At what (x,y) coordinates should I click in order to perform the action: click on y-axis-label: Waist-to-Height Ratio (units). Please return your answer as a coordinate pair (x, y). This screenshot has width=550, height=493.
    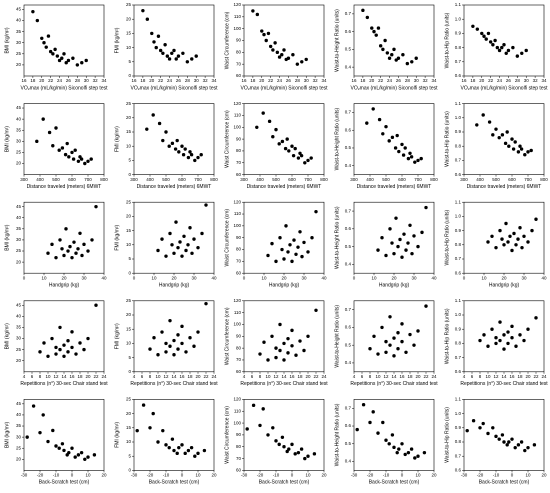
    Looking at the image, I should click on (337, 138).